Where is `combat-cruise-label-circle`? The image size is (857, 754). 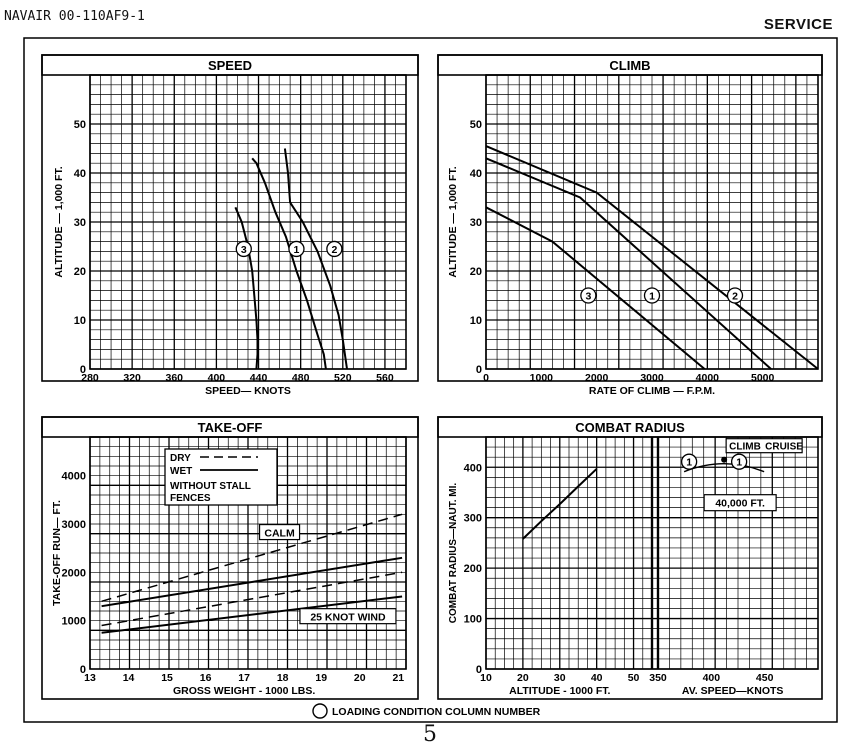
combat-cruise-label-circle is located at coordinates (739, 461).